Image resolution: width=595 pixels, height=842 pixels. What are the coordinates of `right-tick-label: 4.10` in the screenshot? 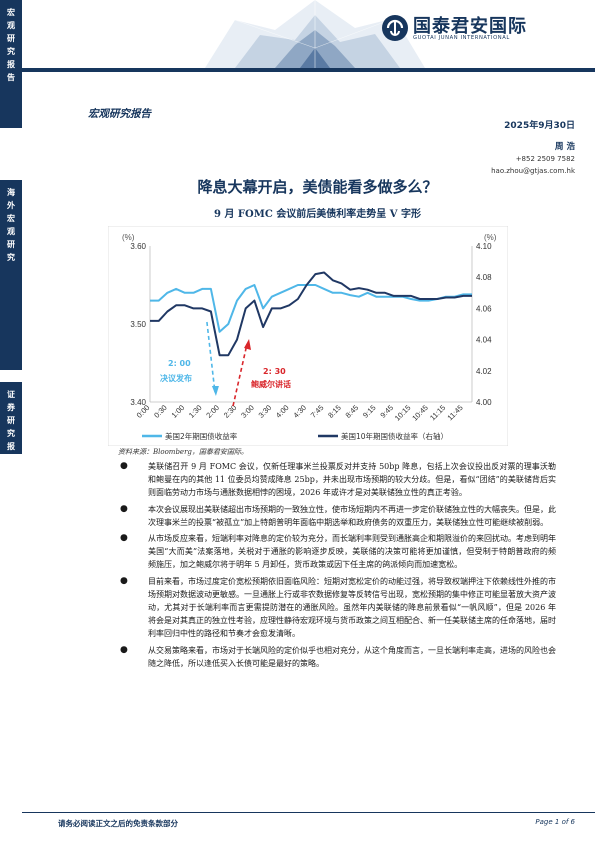 It's located at (484, 246).